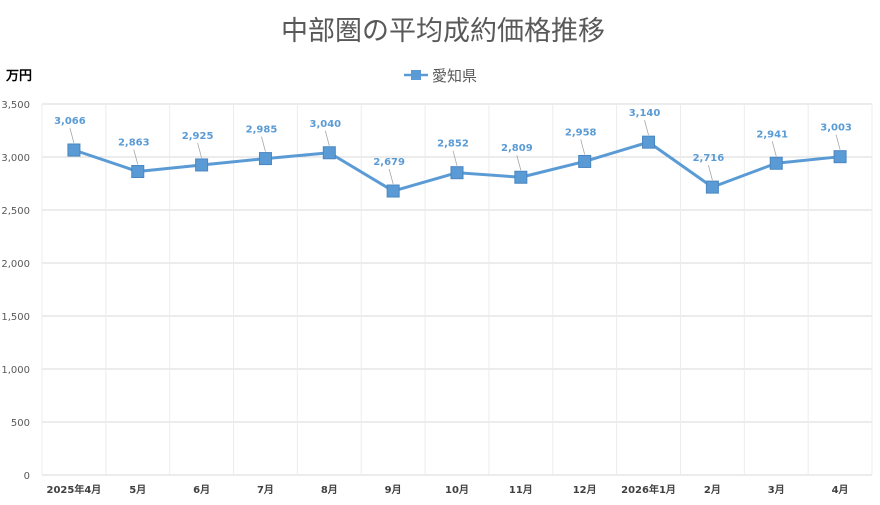 The image size is (880, 505). Describe the element at coordinates (137, 490) in the screenshot. I see `x-tick-label: 5月` at that location.